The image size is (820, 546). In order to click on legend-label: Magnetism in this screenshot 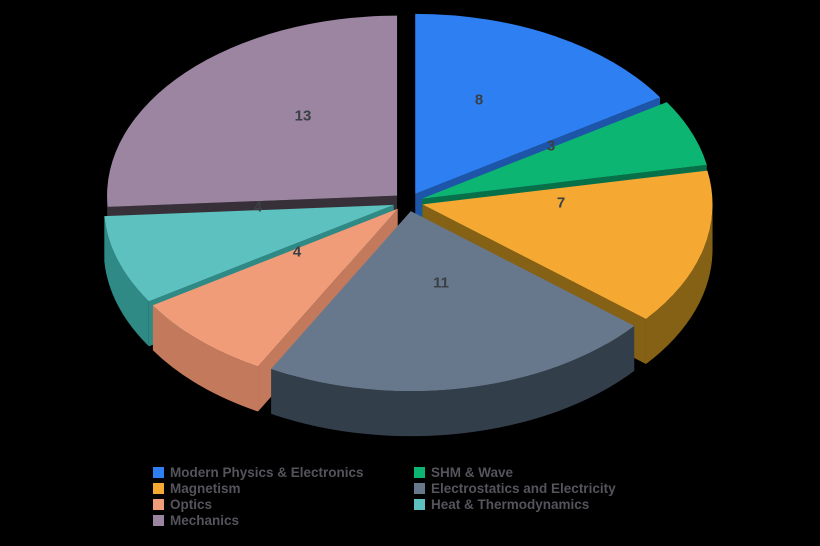, I will do `click(205, 488)`.